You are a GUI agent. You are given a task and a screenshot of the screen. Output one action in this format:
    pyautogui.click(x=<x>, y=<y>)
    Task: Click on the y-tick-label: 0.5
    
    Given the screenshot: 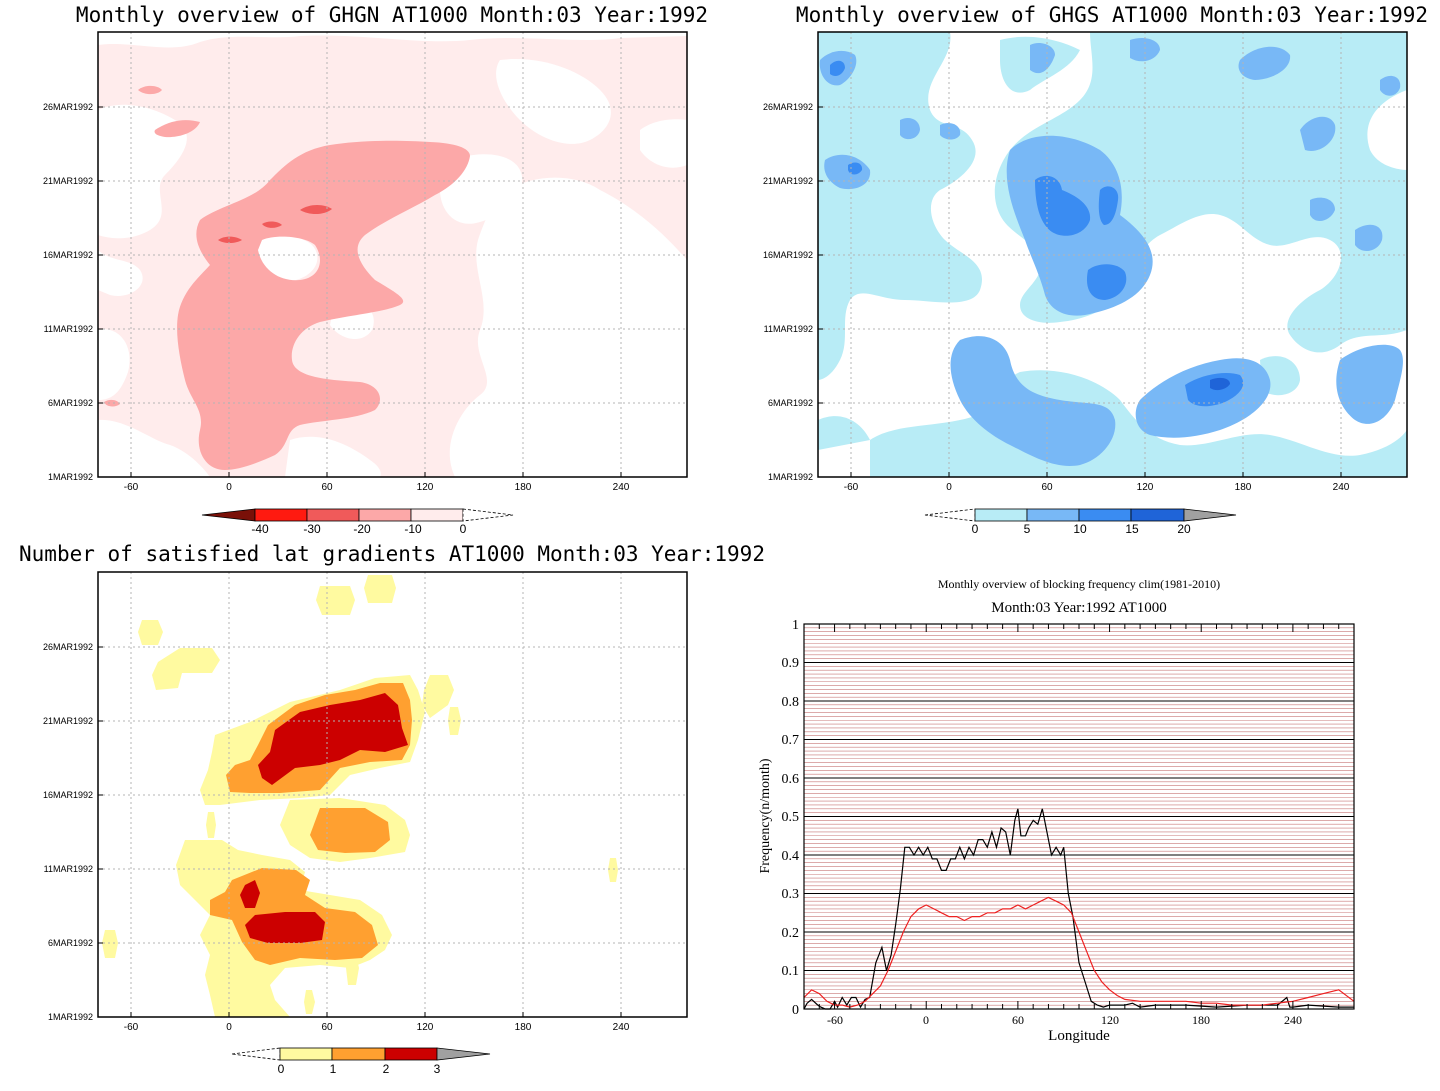 What is the action you would take?
    pyautogui.click(x=791, y=817)
    